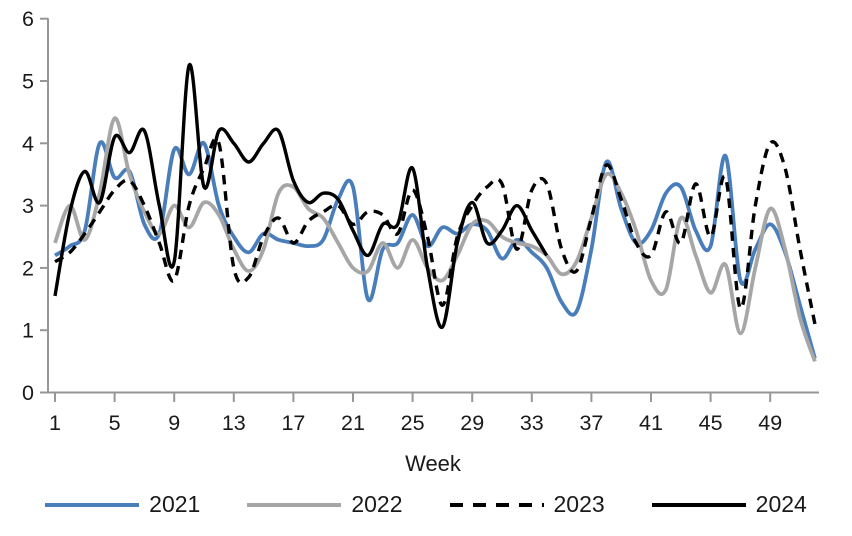 The image size is (852, 536). I want to click on legend-item-2021: 2021, so click(122, 504).